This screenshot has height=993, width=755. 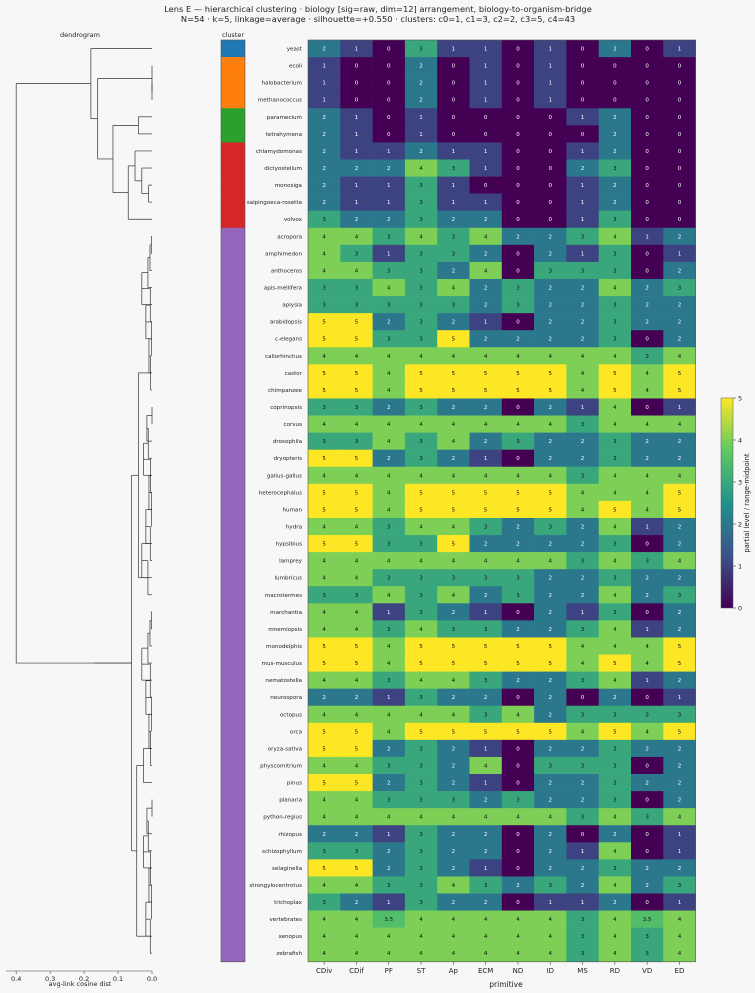 What do you see at coordinates (80, 35) in the screenshot?
I see `dendrogram-title: dendrogram` at bounding box center [80, 35].